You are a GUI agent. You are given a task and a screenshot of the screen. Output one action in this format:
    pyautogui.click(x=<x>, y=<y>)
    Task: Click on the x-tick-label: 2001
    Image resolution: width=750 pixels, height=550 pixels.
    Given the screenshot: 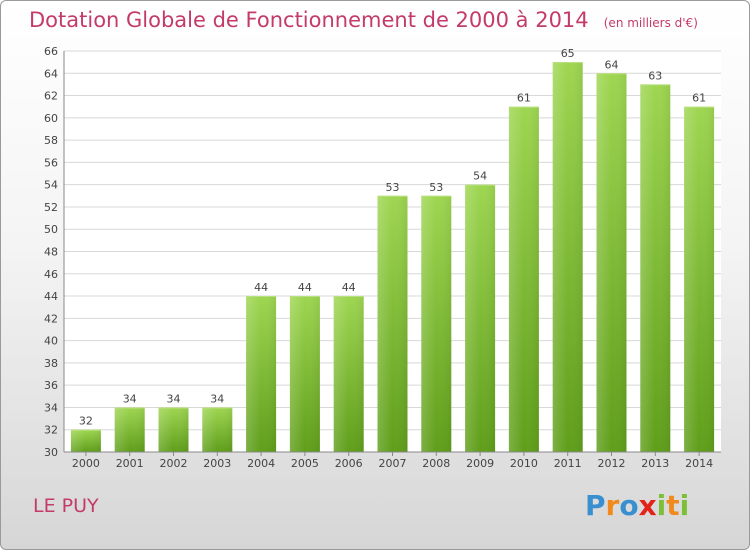 What is the action you would take?
    pyautogui.click(x=130, y=463)
    